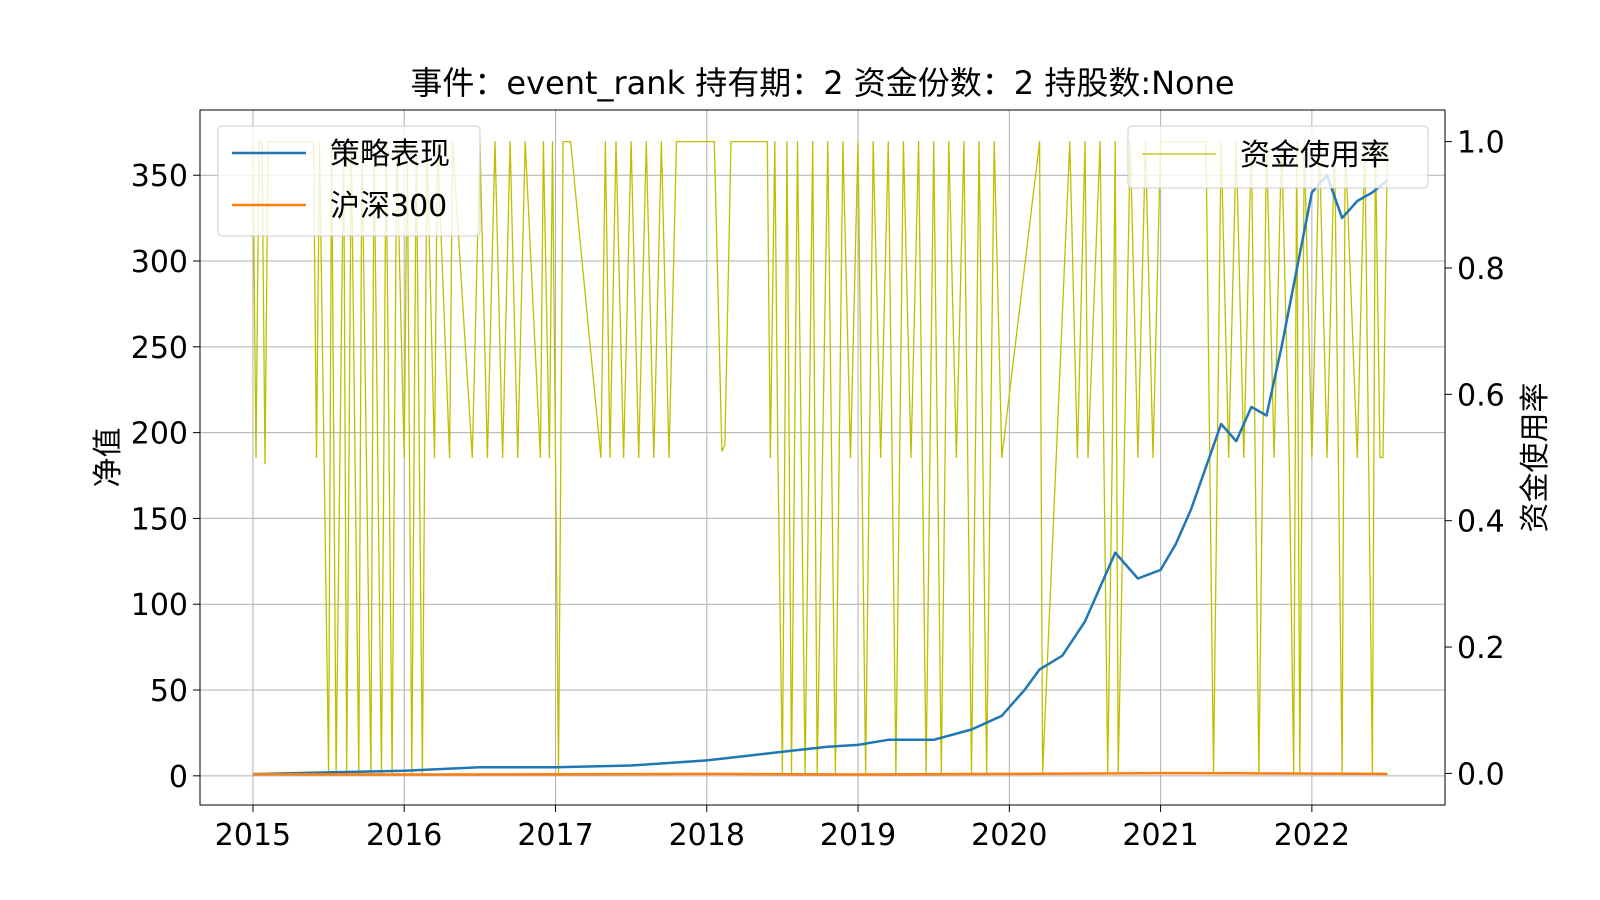  I want to click on x-tick-label: 2018, so click(707, 835).